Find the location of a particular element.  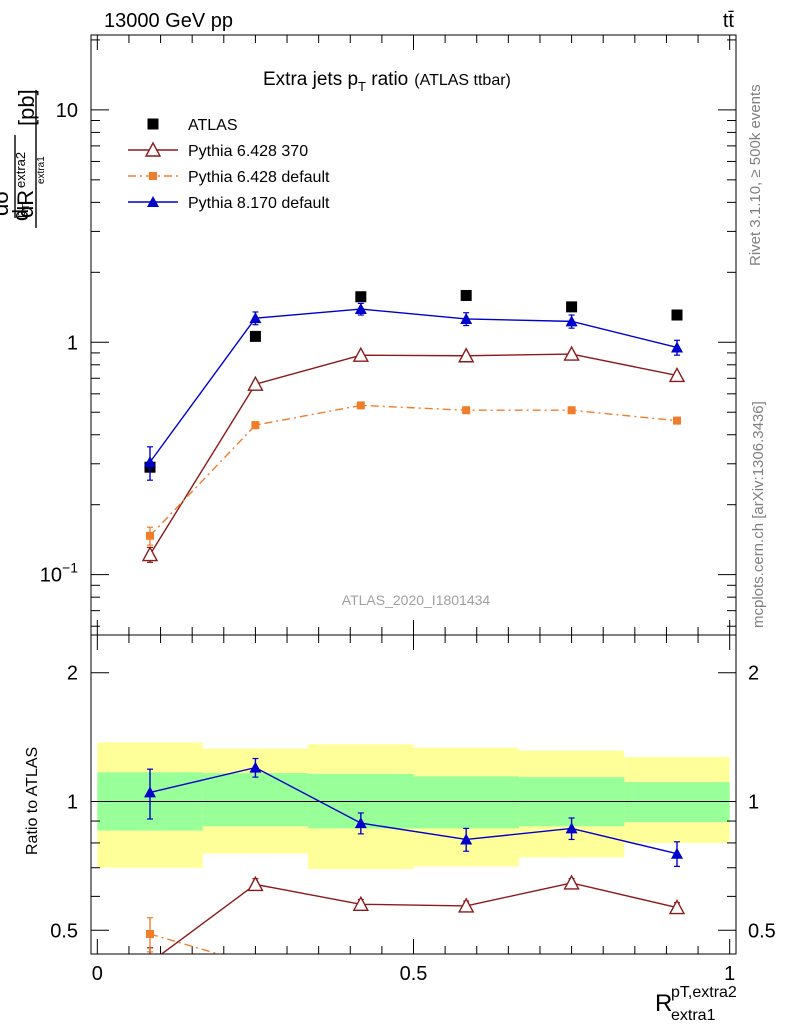

chart-title-small: (ATLAS ttbar) is located at coordinates (462, 80).